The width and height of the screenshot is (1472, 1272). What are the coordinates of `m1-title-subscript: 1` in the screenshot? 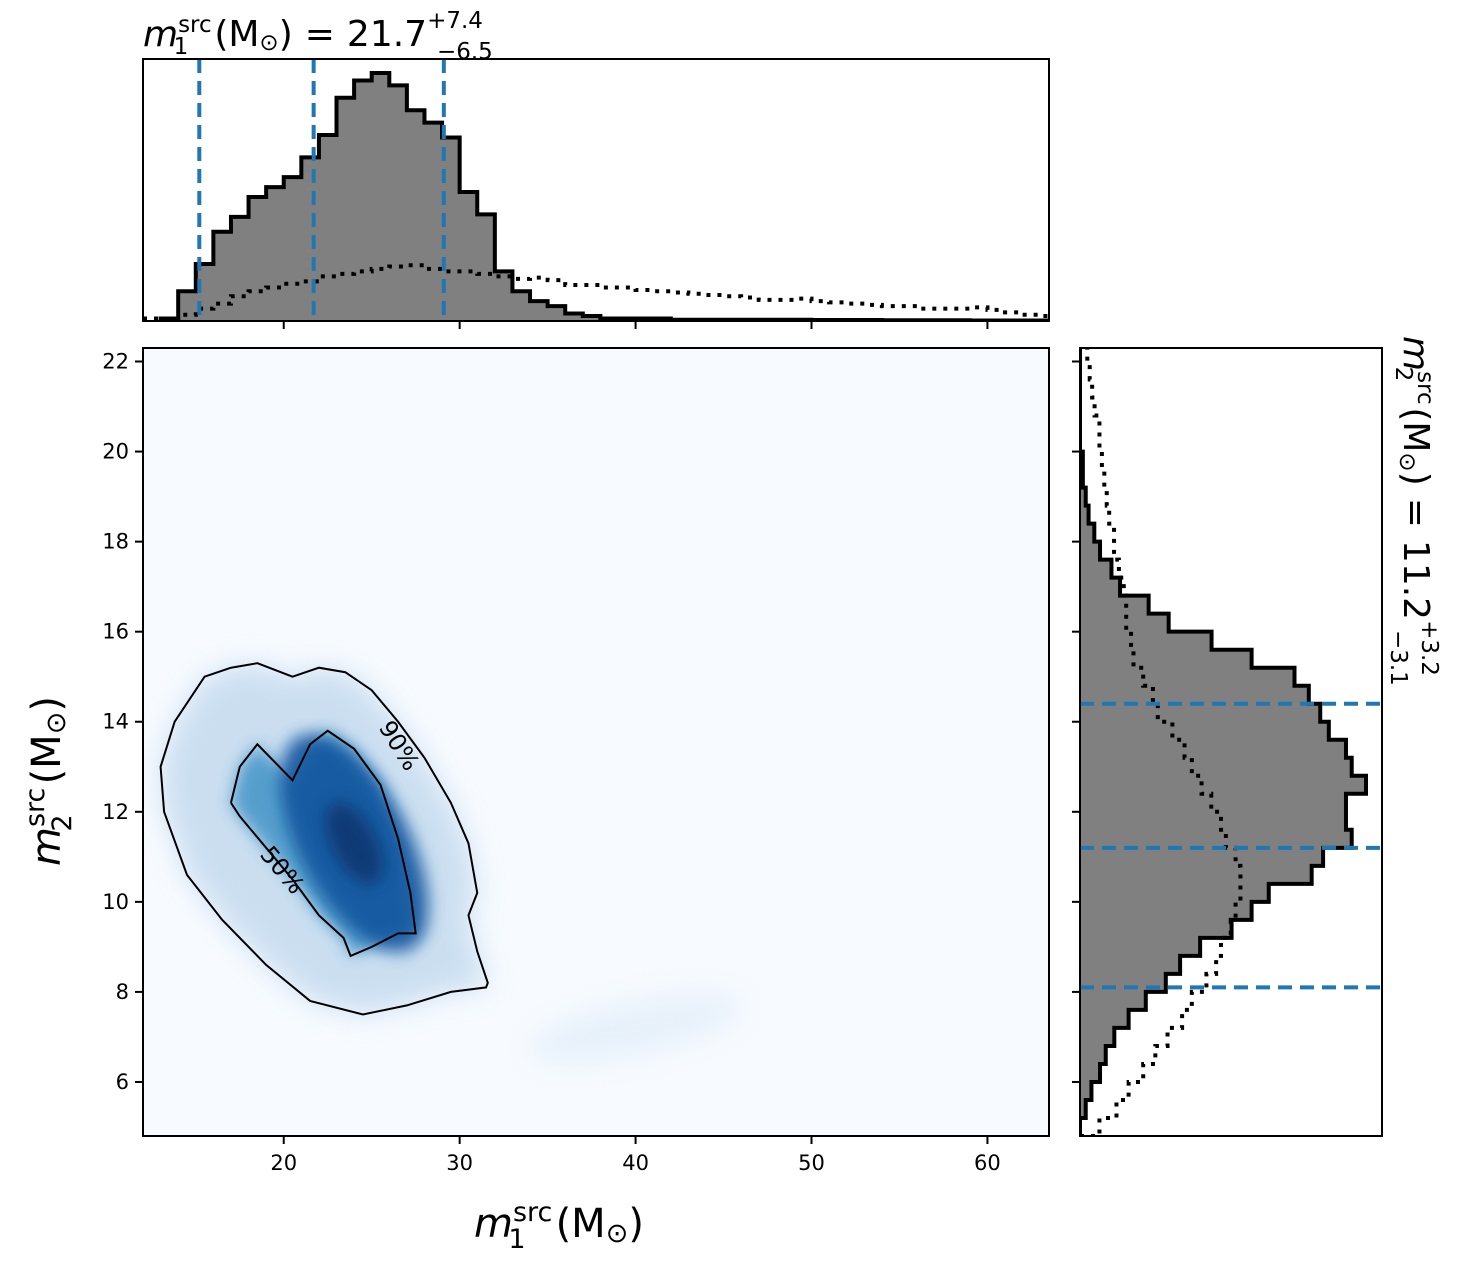 It's located at (181, 47).